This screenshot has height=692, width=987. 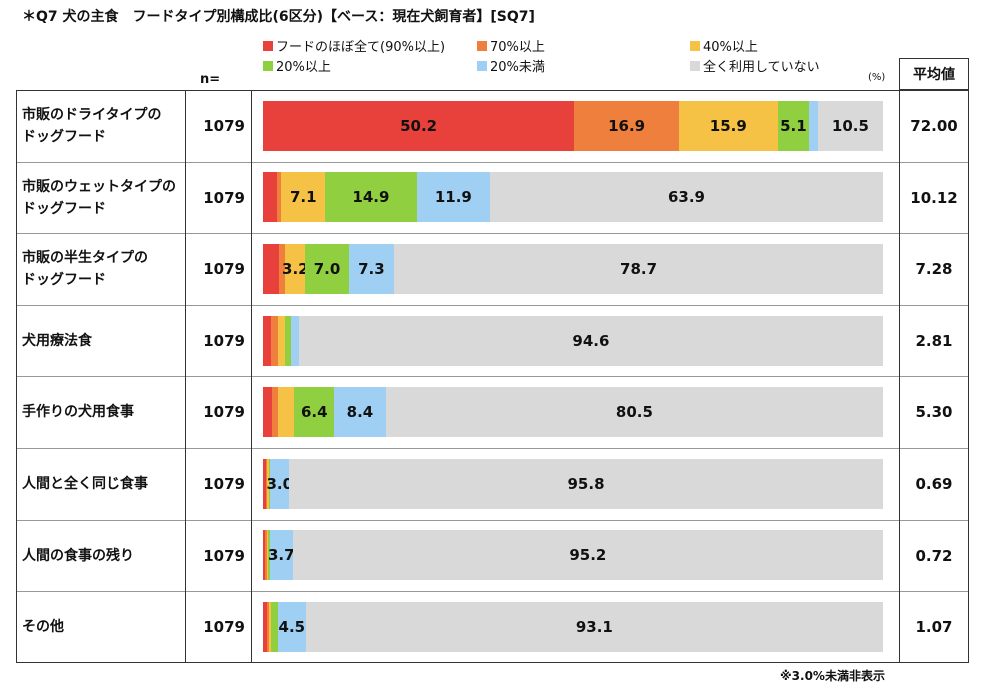 What do you see at coordinates (361, 47) in the screenshot?
I see `legend-label: フードのほぼ全て(90%以上)` at bounding box center [361, 47].